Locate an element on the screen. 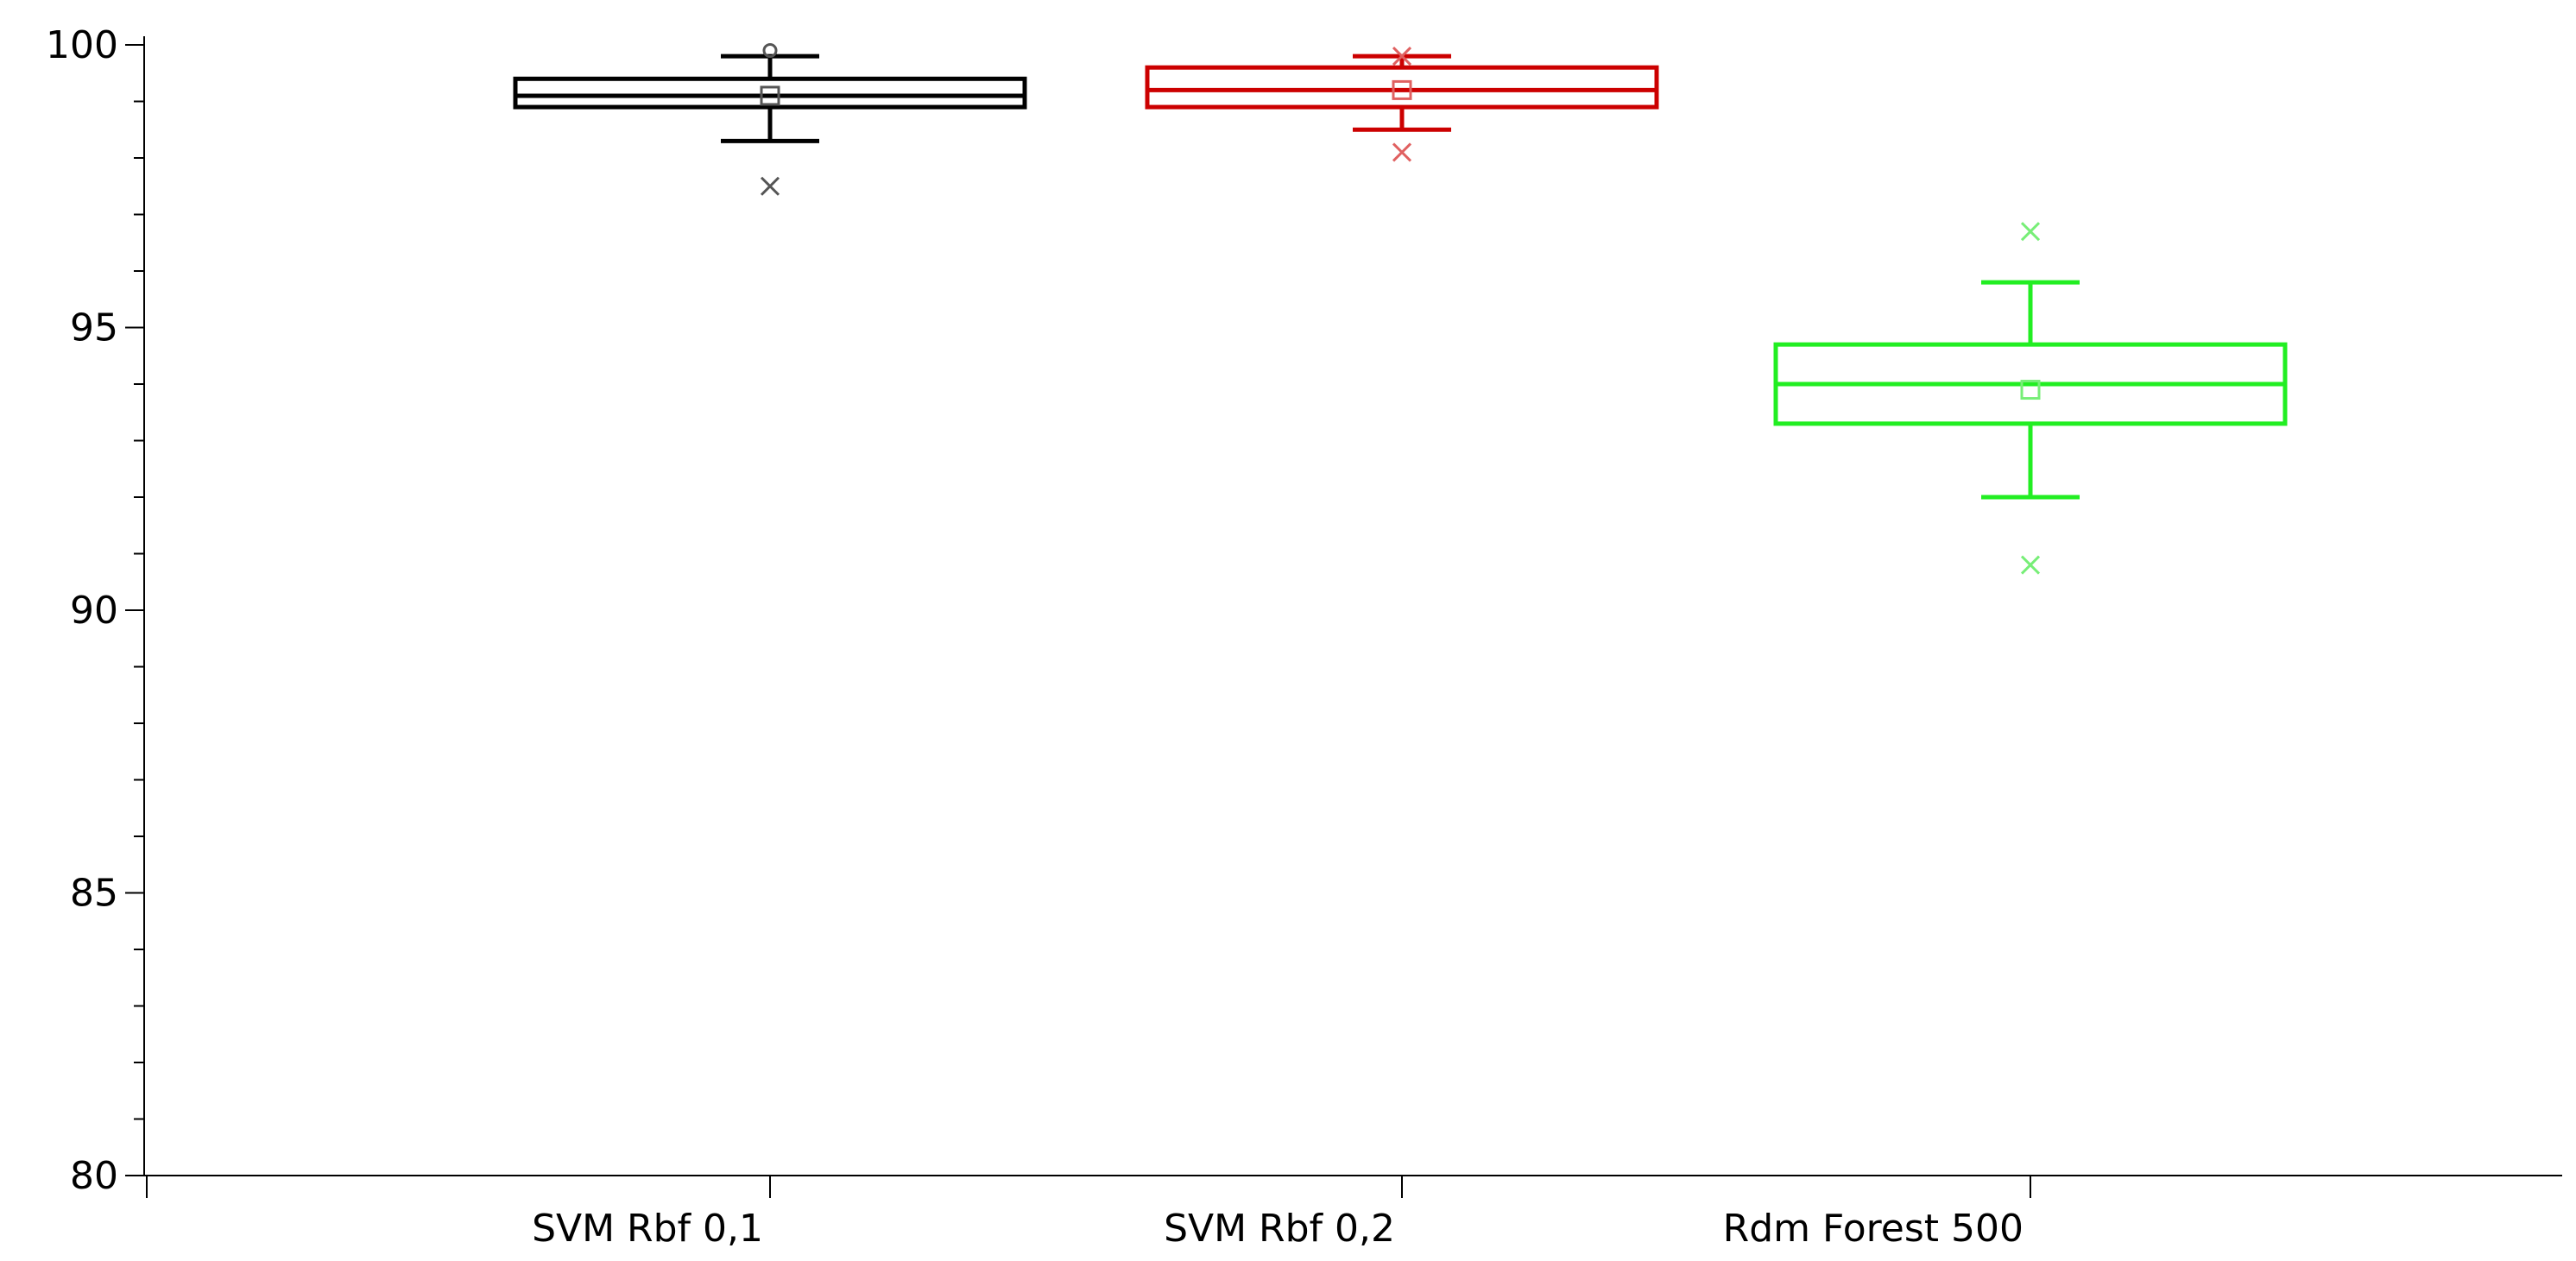 Image resolution: width=2576 pixels, height=1261 pixels. y-tick-label: 95 is located at coordinates (94, 328).